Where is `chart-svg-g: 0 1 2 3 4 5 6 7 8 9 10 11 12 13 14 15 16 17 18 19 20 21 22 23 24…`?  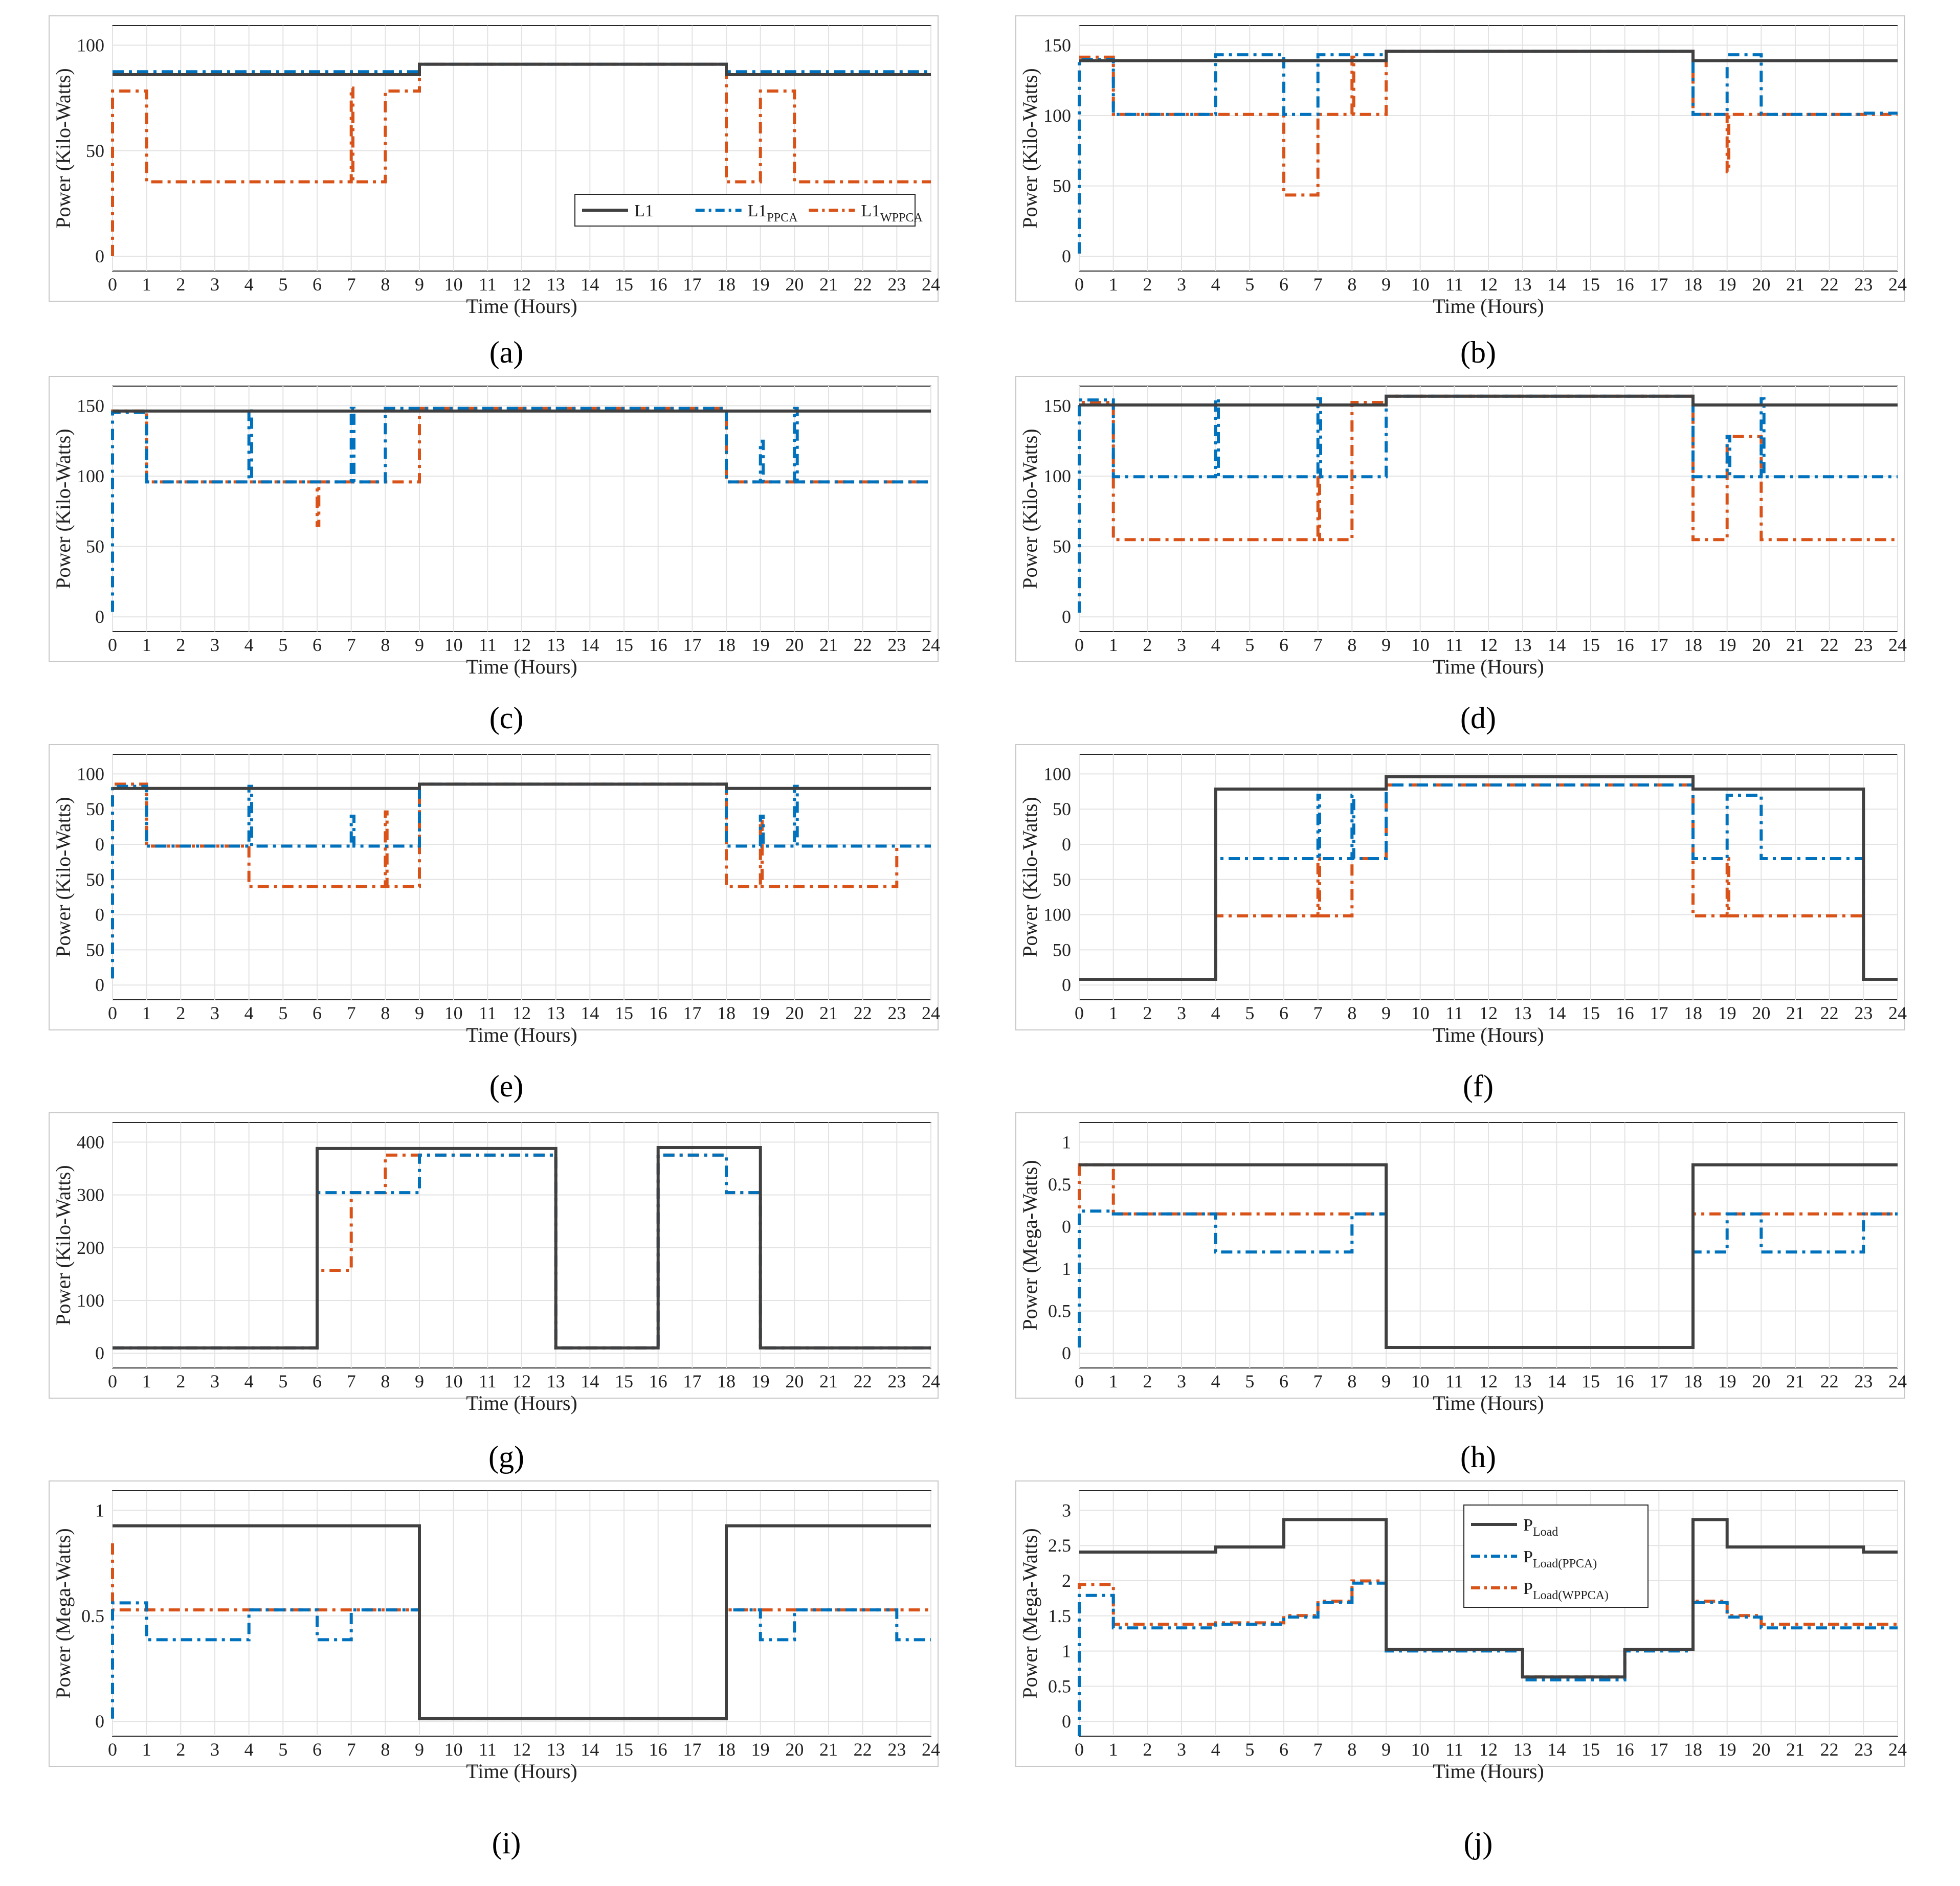 chart-svg-g: 0 1 2 3 4 5 6 7 8 9 10 11 12 13 14 15 16 17 18 19 20 21 22 23 24… is located at coordinates (494, 1263).